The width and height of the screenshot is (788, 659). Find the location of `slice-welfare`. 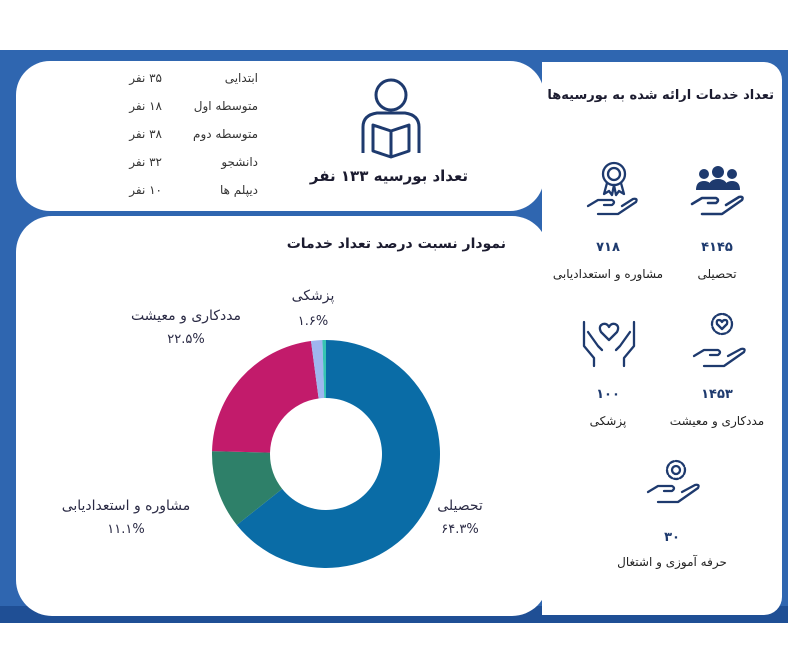

slice-welfare is located at coordinates (265, 396).